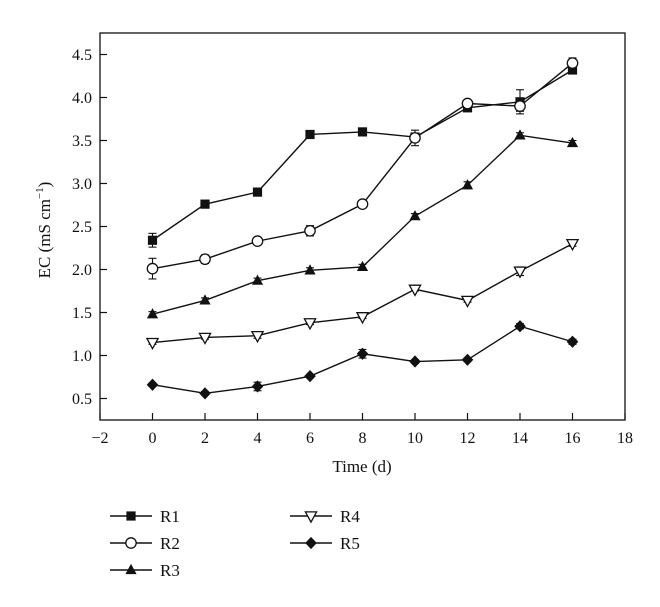  Describe the element at coordinates (170, 543) in the screenshot. I see `legend-label: R2` at that location.